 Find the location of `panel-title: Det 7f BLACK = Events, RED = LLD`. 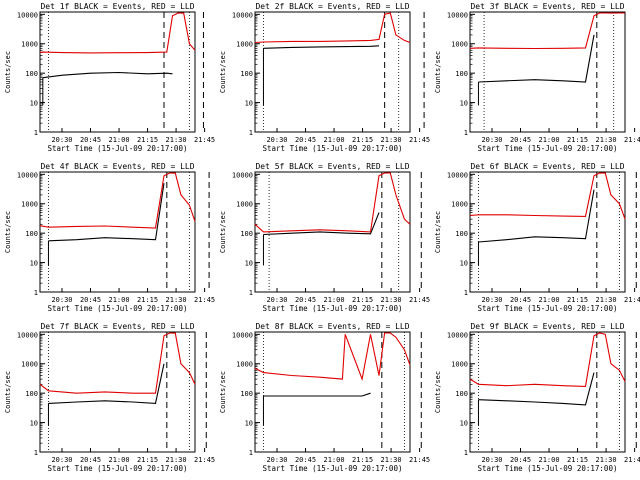

panel-title: Det 7f BLACK = Events, RED = LLD is located at coordinates (117, 326).